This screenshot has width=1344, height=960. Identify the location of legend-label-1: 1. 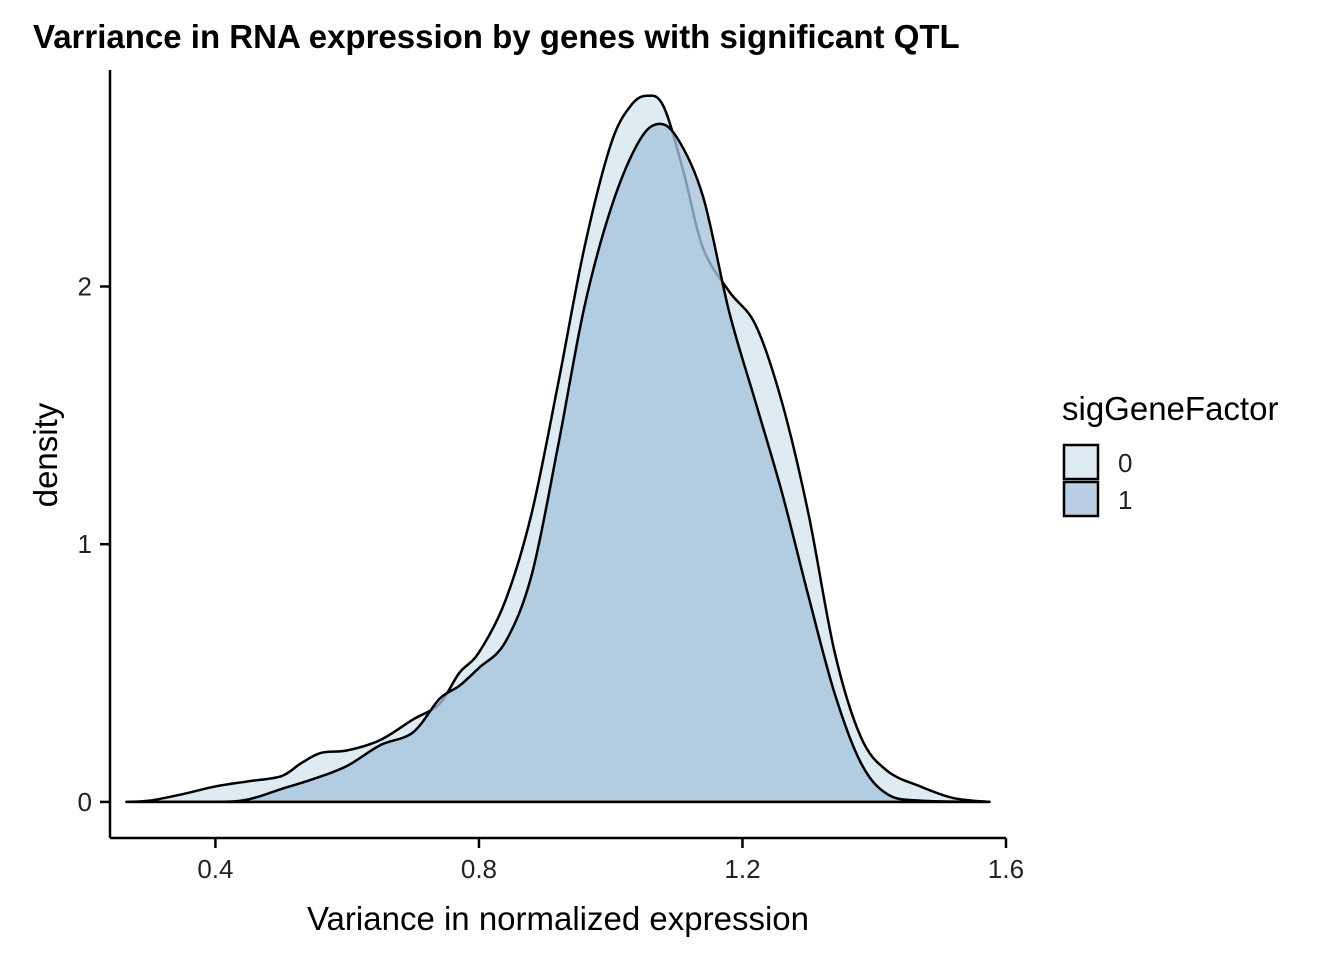
(1125, 500).